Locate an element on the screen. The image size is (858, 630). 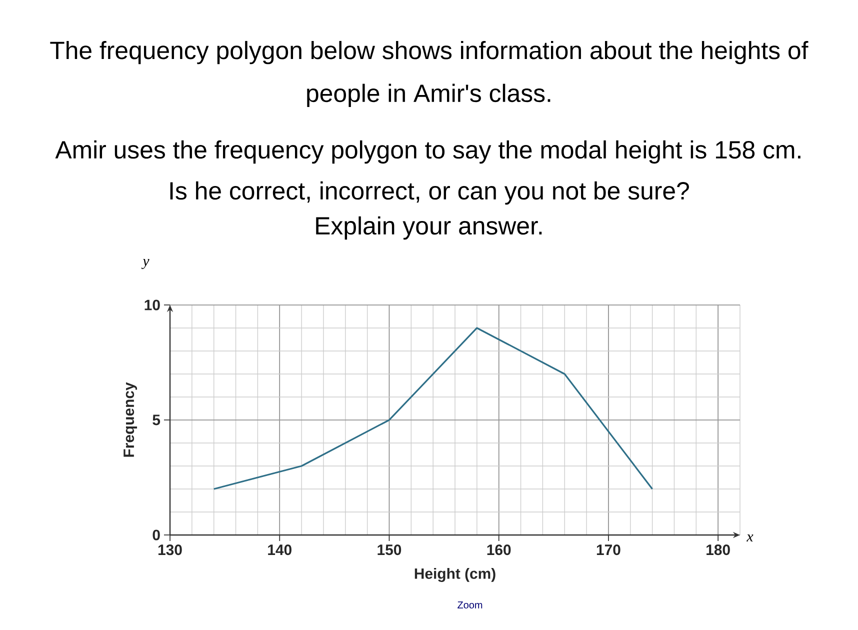
x-tick-label: 170 is located at coordinates (608, 550).